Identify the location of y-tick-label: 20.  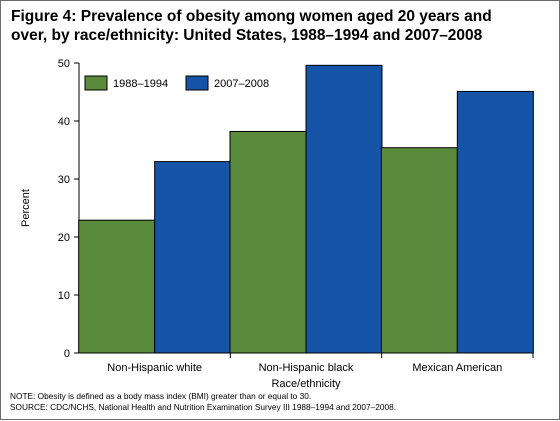
(64, 238).